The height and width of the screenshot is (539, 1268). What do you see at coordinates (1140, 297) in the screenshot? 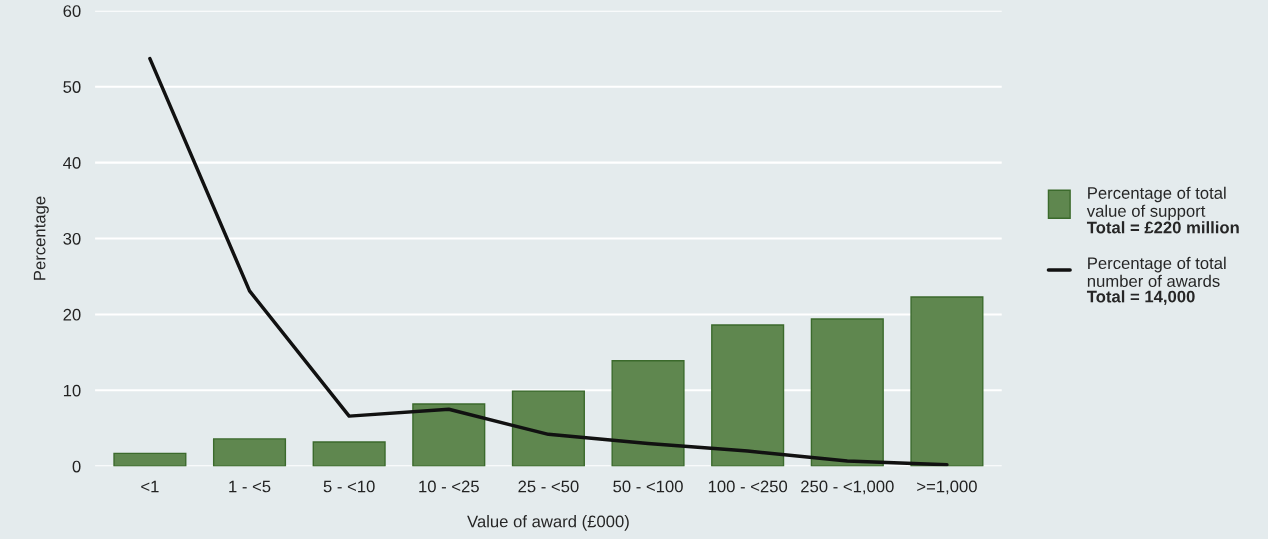
I see `text: Total = 14,000` at bounding box center [1140, 297].